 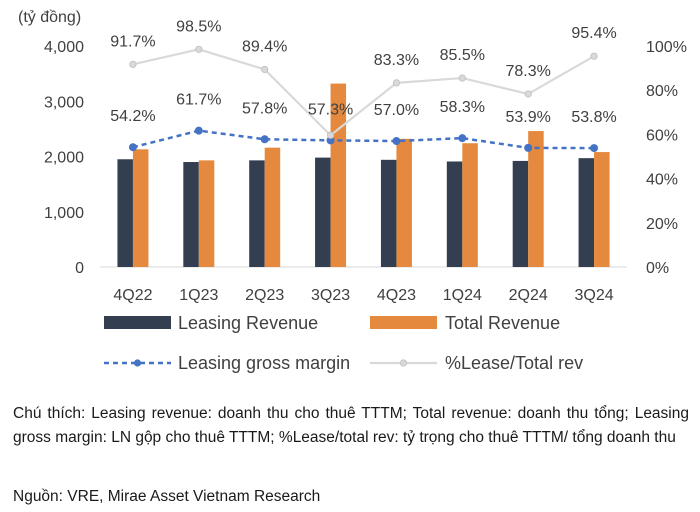 What do you see at coordinates (64, 213) in the screenshot?
I see `y-left-tick-label: 1,000` at bounding box center [64, 213].